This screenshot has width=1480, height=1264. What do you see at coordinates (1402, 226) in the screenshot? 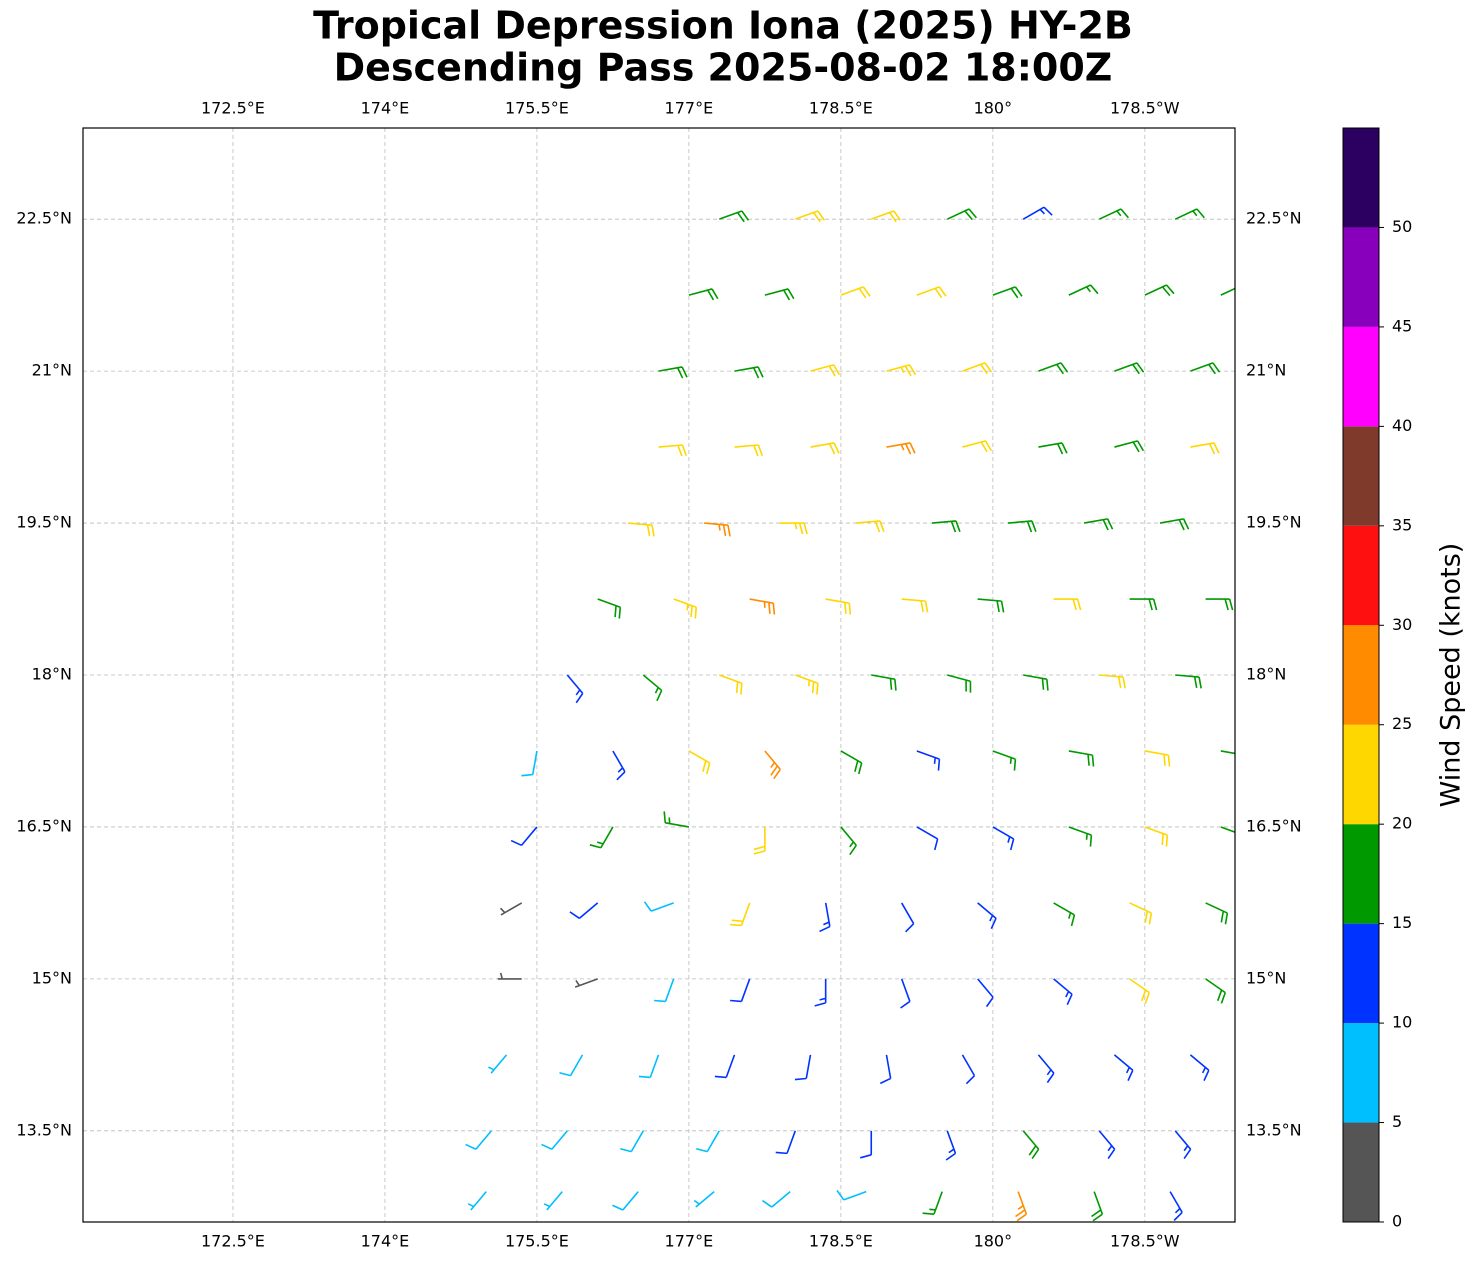
I see `colorbar-tick-label: 50` at bounding box center [1402, 226].